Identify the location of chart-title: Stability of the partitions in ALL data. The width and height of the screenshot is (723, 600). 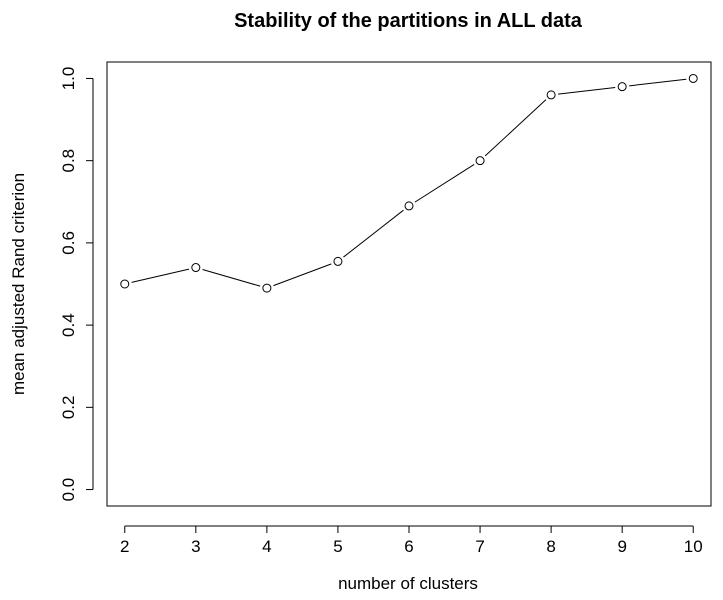
(408, 21).